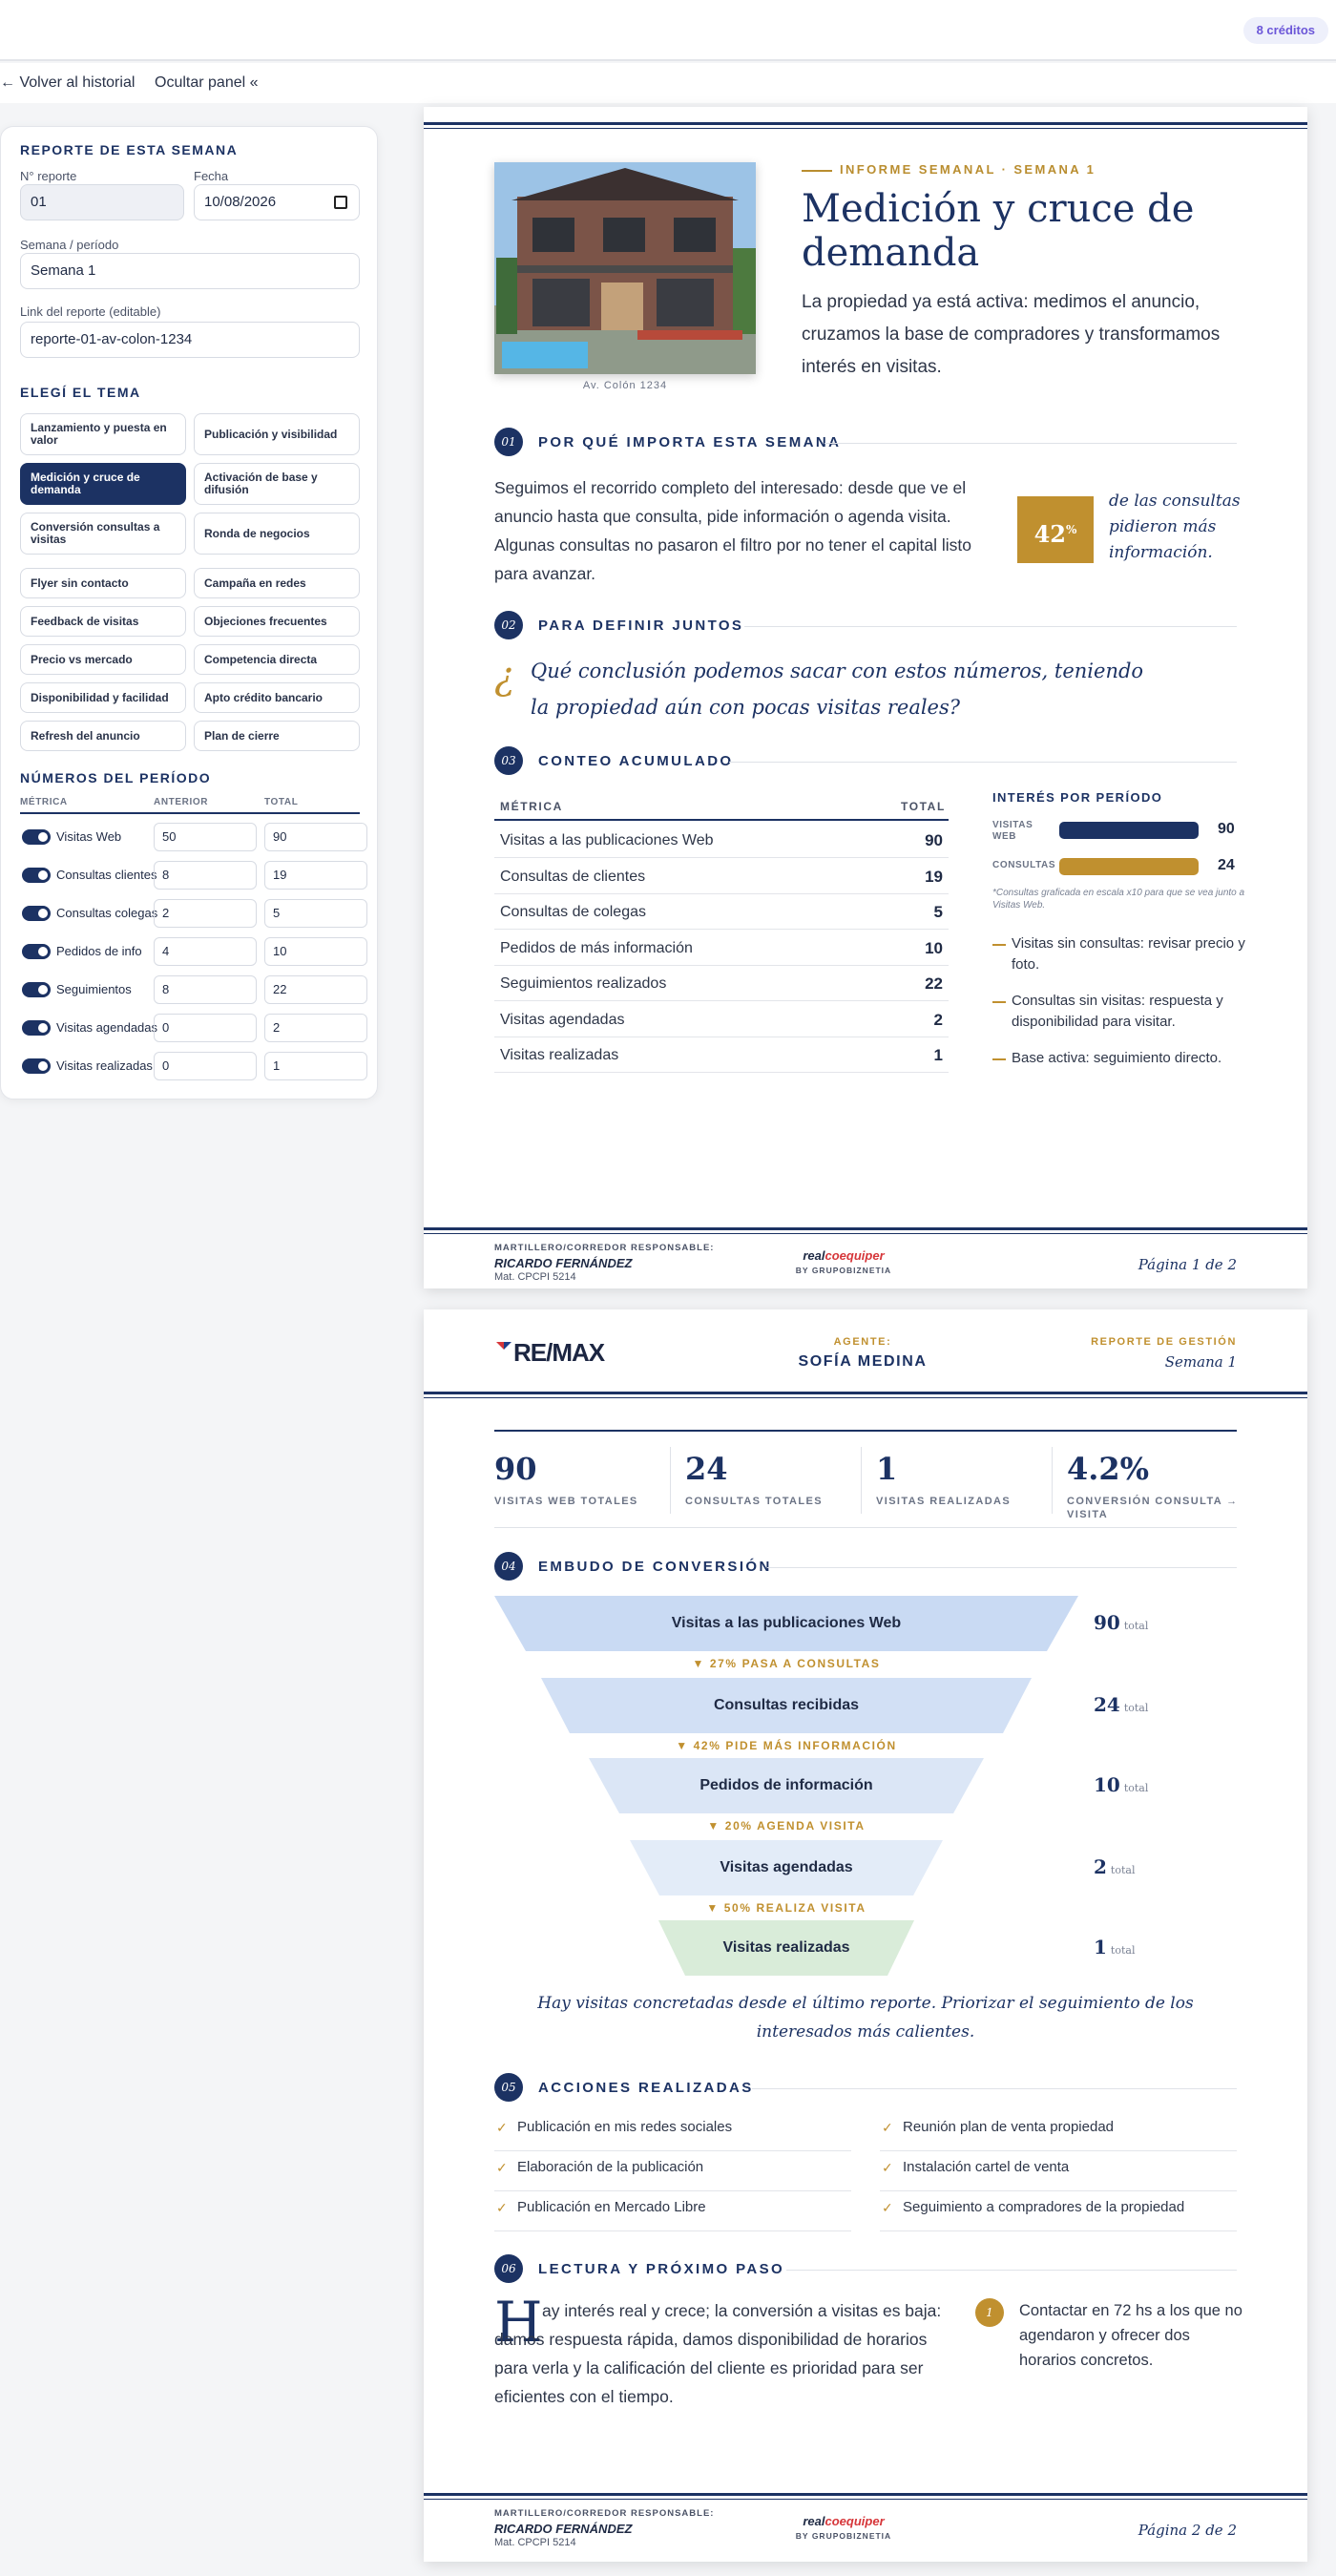  What do you see at coordinates (706, 1469) in the screenshot?
I see `kpi-value: 24` at bounding box center [706, 1469].